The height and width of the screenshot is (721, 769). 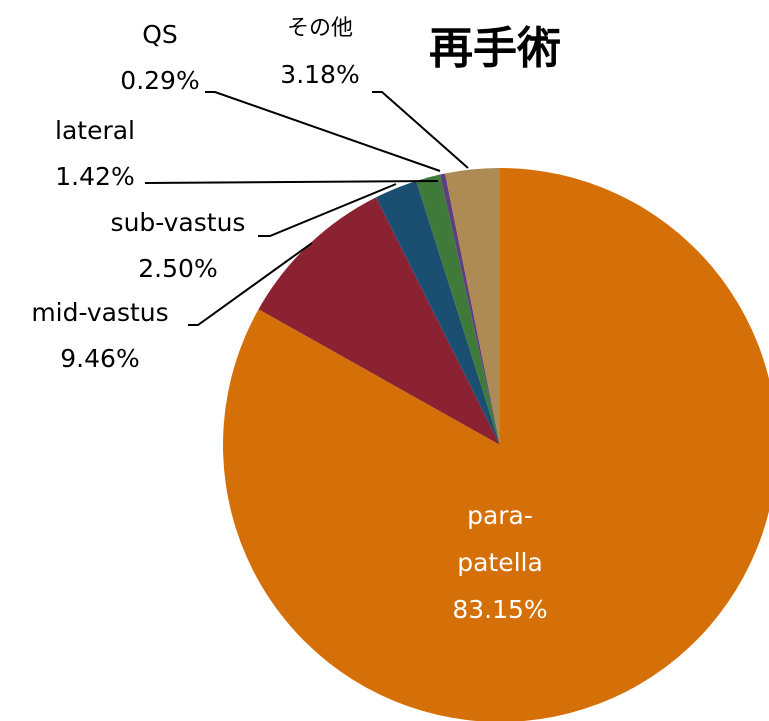 What do you see at coordinates (178, 222) in the screenshot?
I see `category-label: sub-vastus` at bounding box center [178, 222].